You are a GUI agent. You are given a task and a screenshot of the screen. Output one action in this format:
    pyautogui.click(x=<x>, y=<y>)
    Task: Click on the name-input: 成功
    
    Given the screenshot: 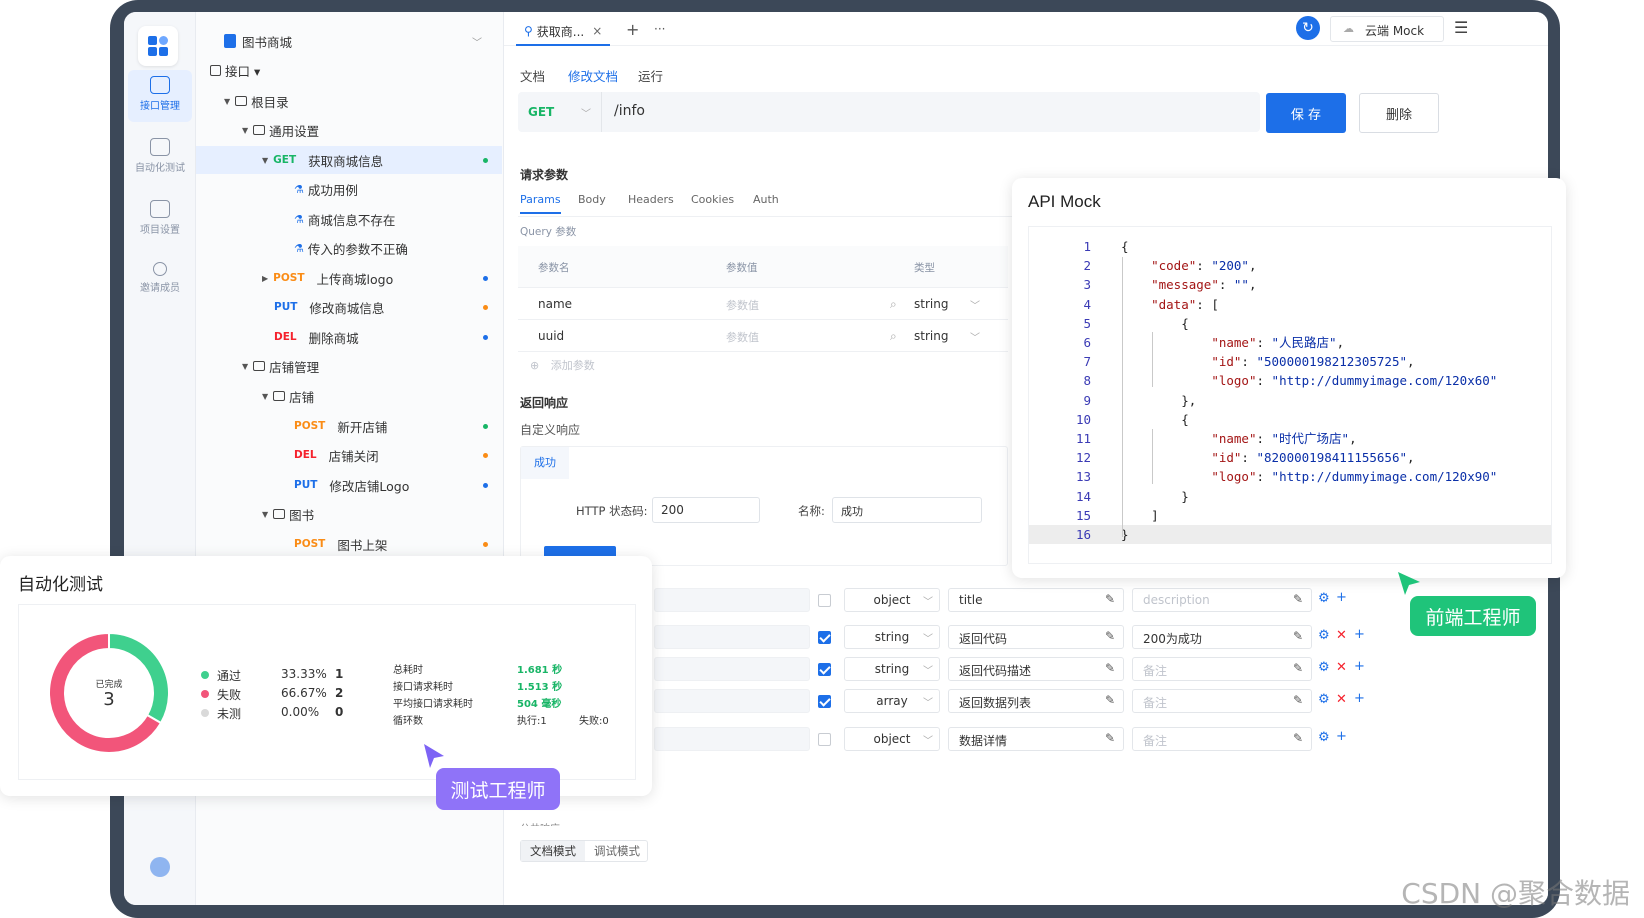 What is the action you would take?
    pyautogui.click(x=907, y=510)
    